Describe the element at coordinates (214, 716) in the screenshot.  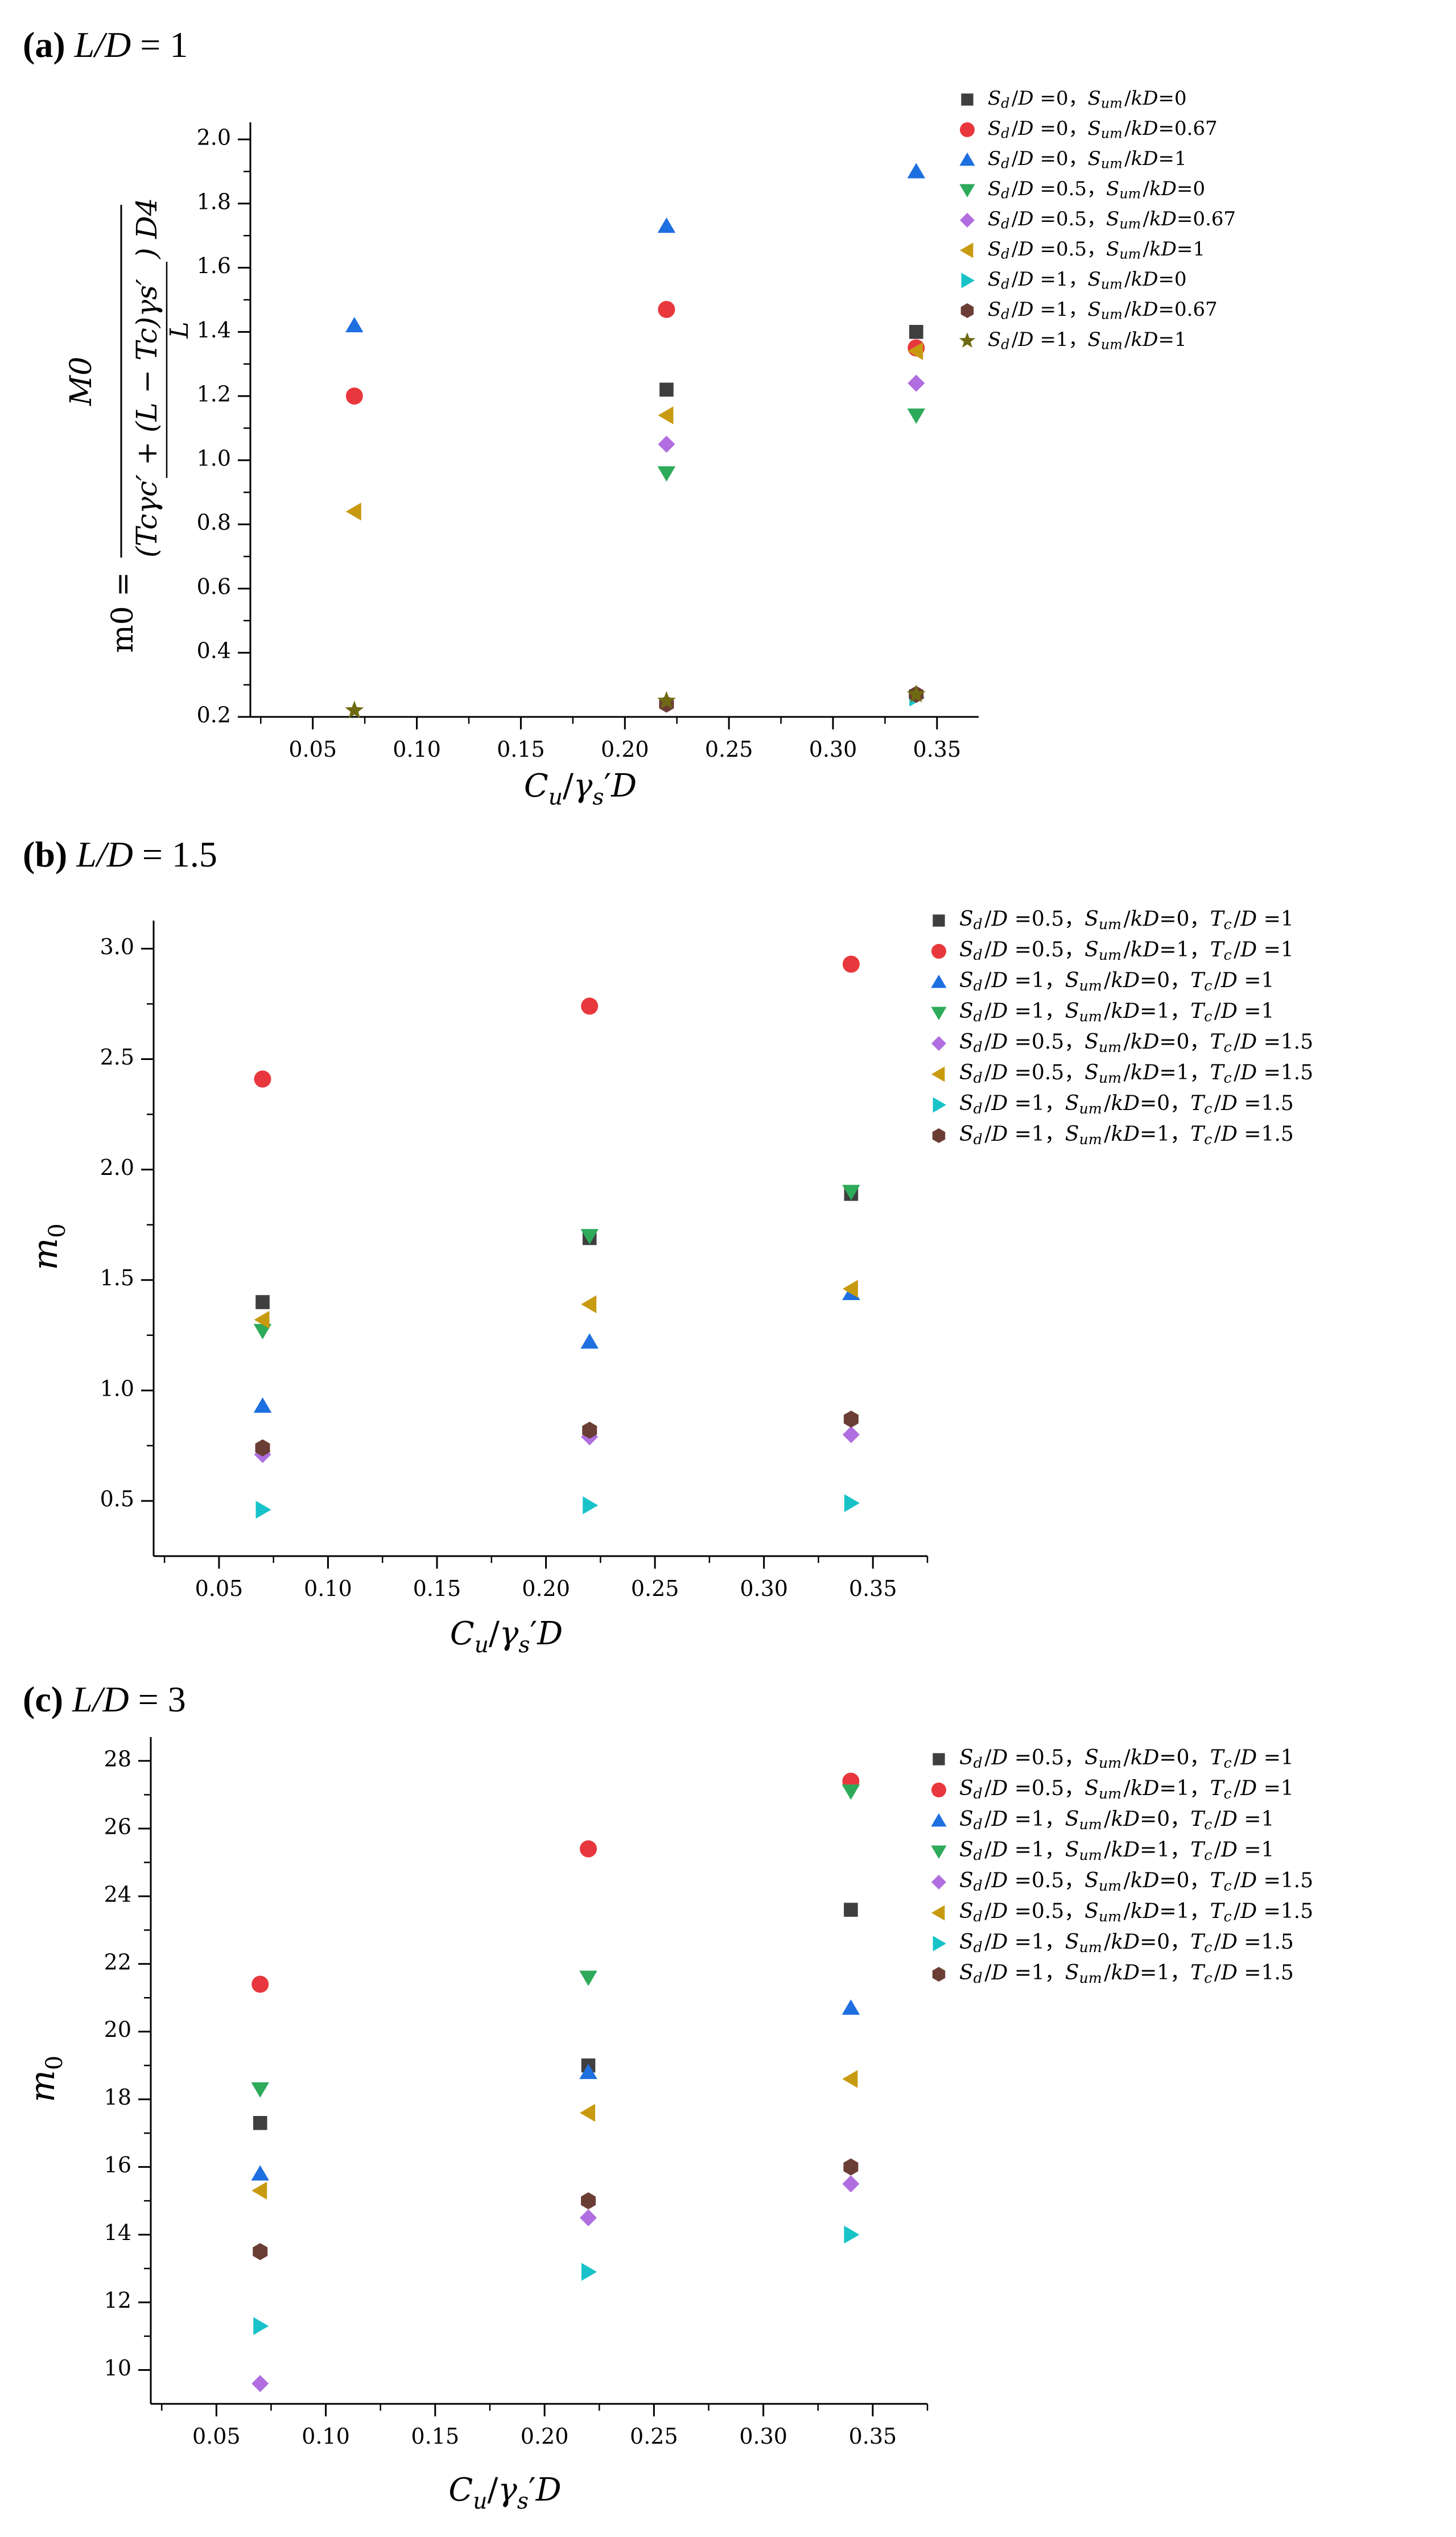
I see `y-tick-label: 0.2` at that location.